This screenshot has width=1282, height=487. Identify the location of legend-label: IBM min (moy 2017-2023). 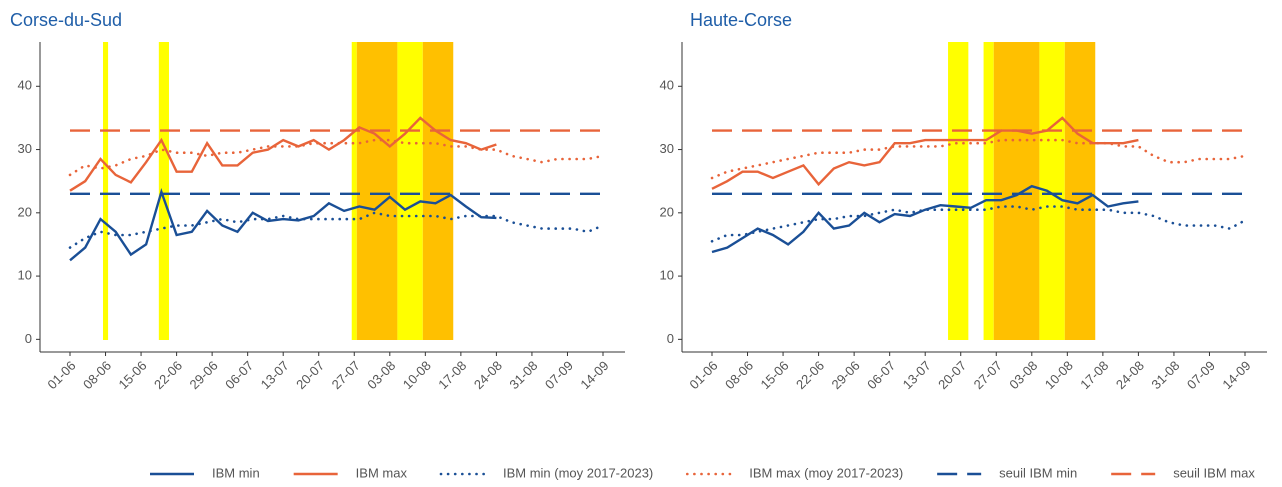
(578, 472).